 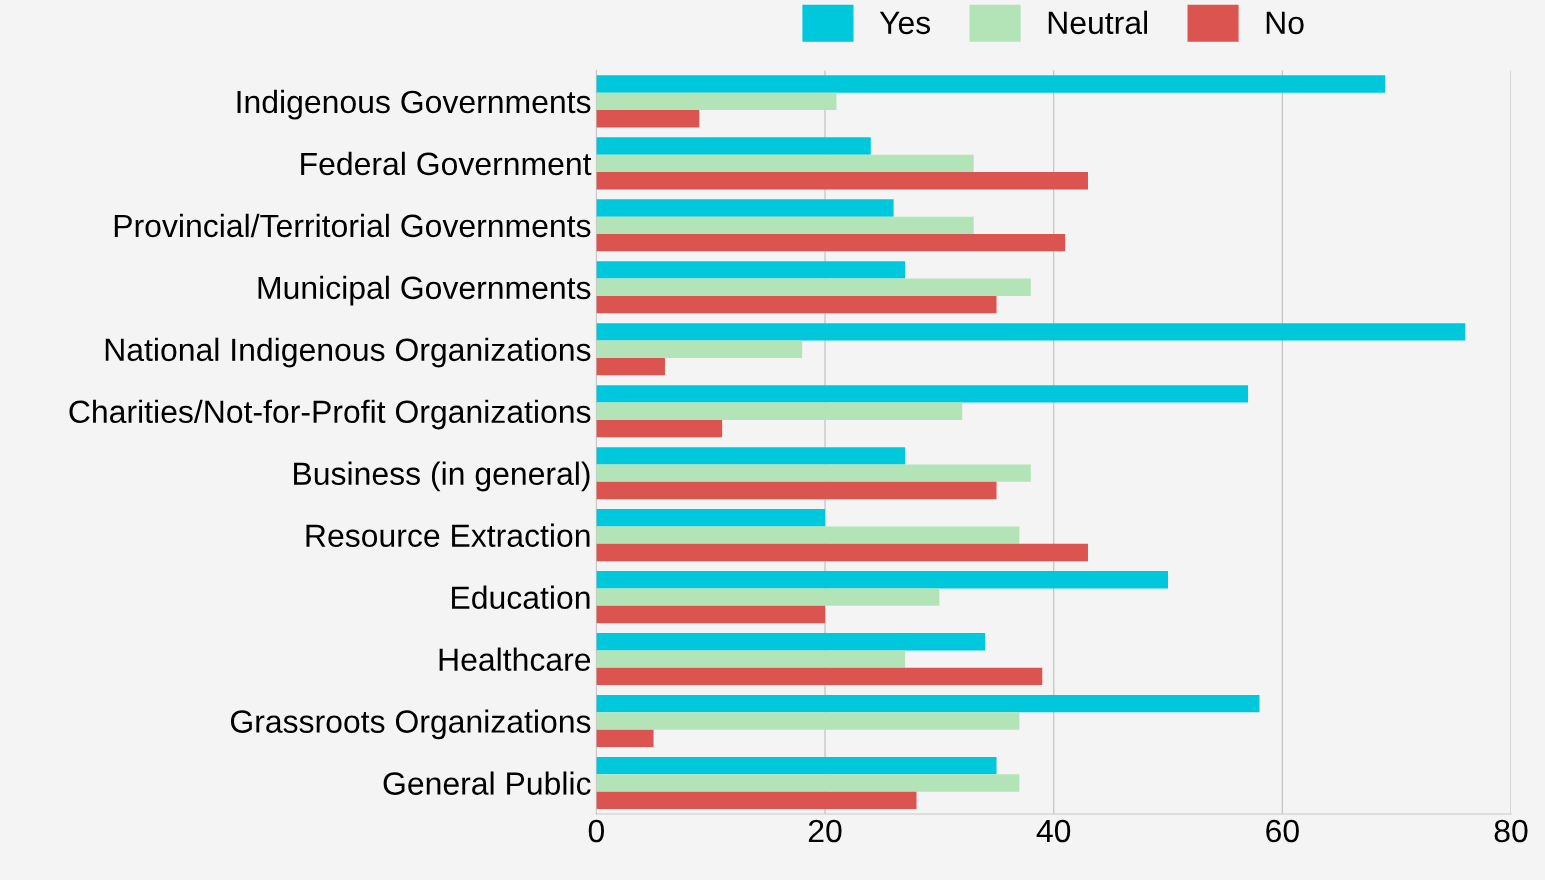 What do you see at coordinates (1511, 831) in the screenshot?
I see `x-tick-label: 80` at bounding box center [1511, 831].